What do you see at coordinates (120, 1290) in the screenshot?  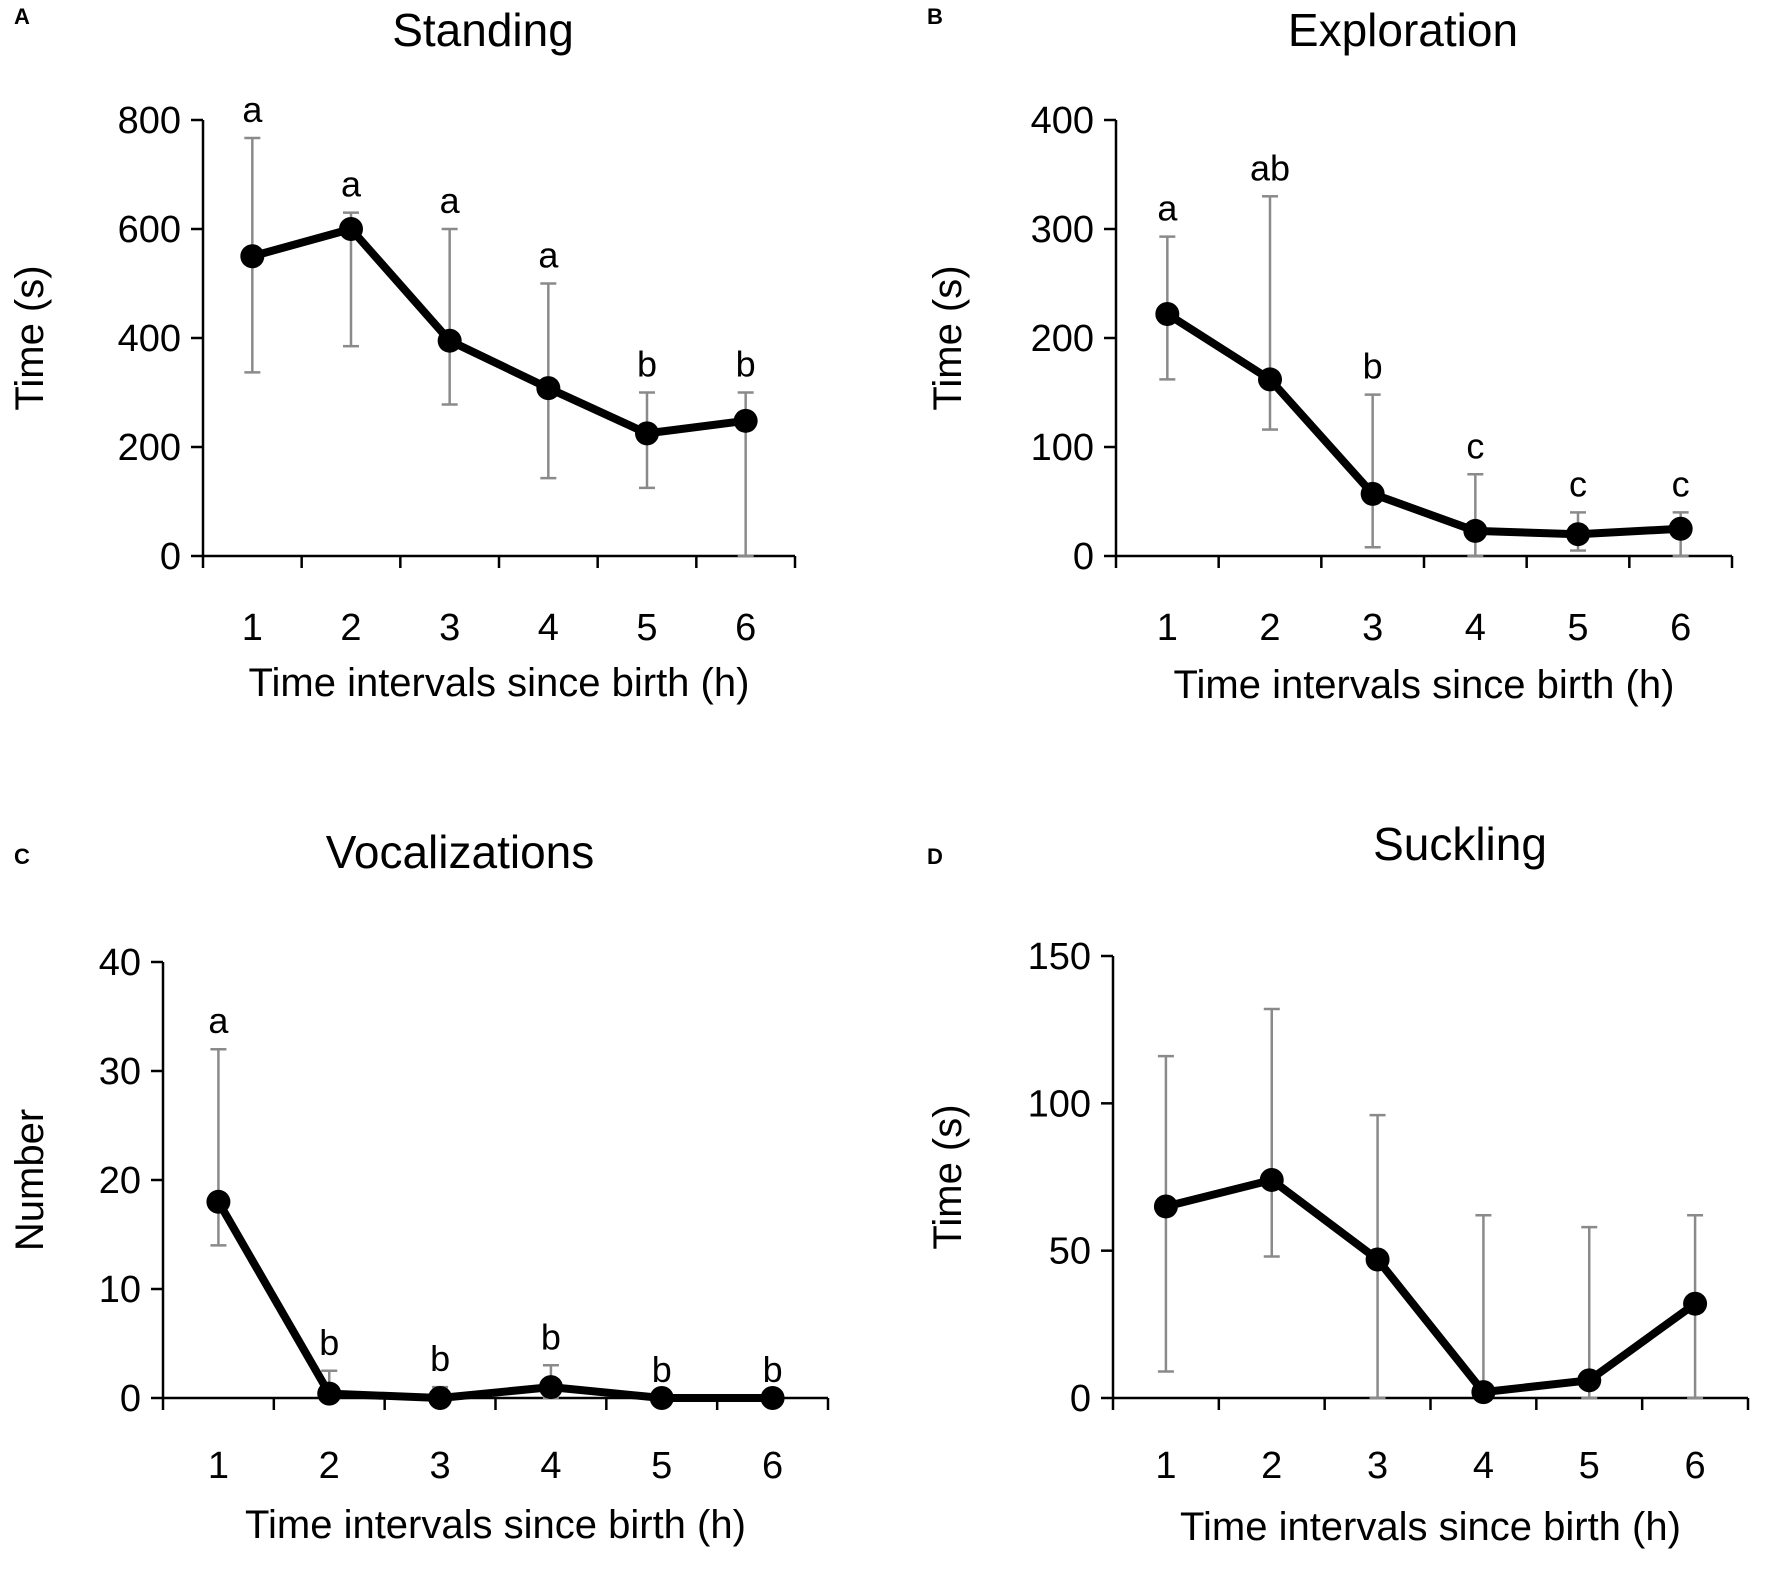 I see `y-tick-label: 10` at bounding box center [120, 1290].